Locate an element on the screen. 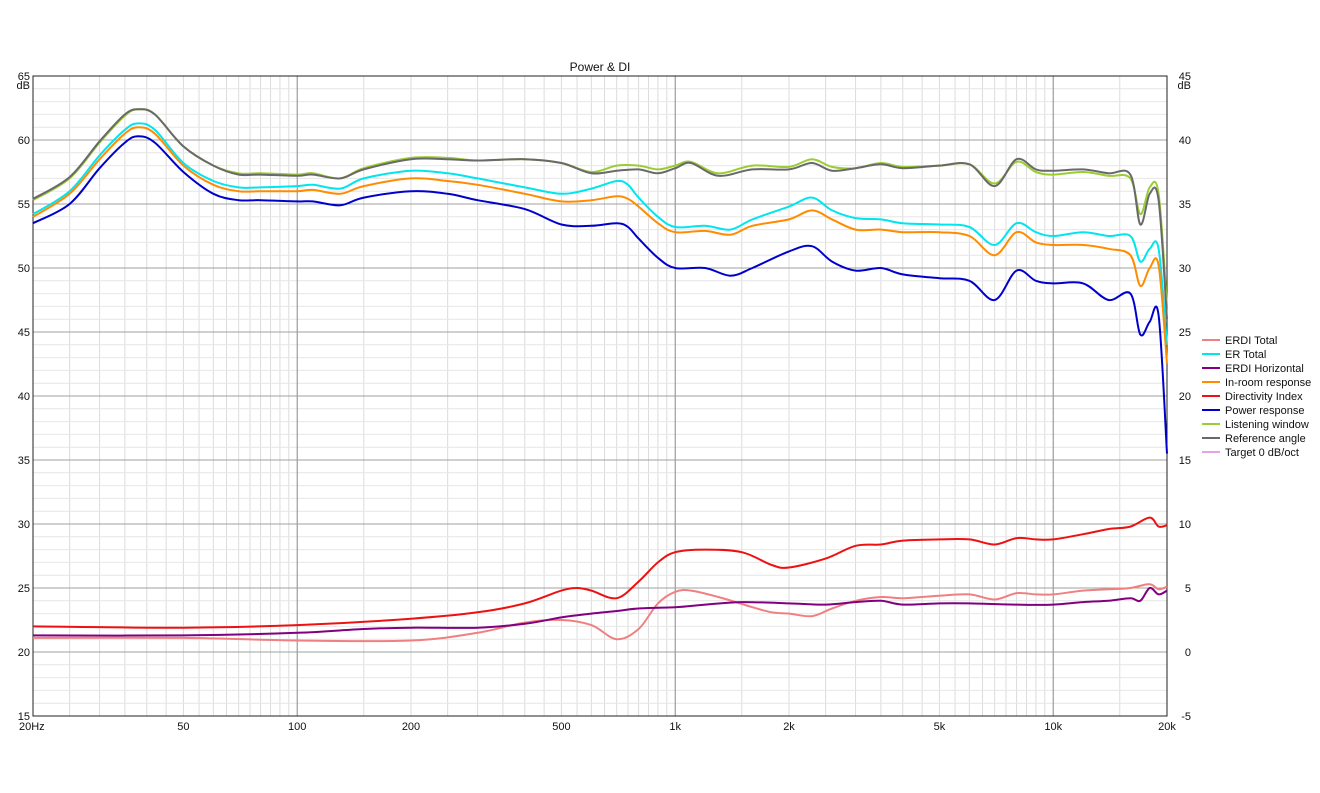 This screenshot has height=793, width=1320. right-axis-ticks: 45 40 35 30 25 20 15 10 5 0 -5 is located at coordinates (1185, 397).